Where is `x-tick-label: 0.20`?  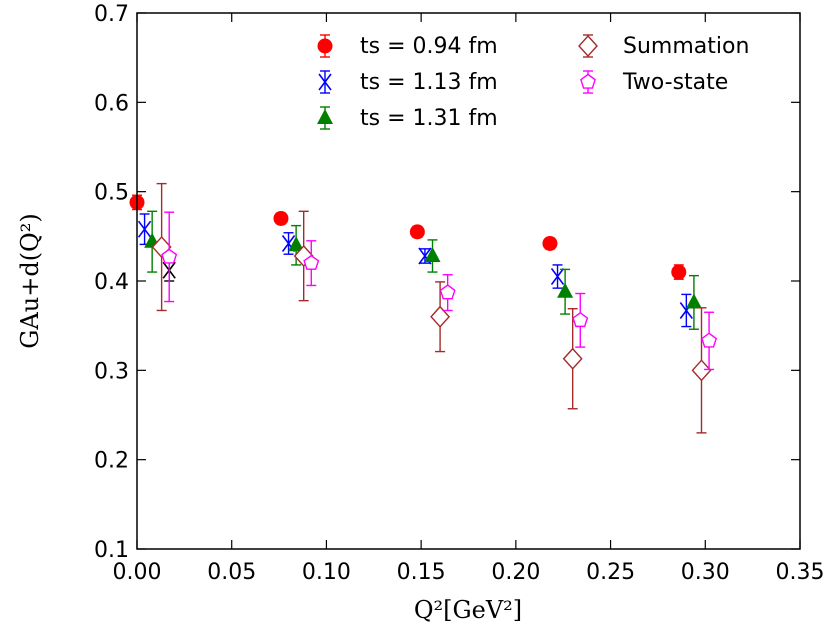 x-tick-label: 0.20 is located at coordinates (515, 572).